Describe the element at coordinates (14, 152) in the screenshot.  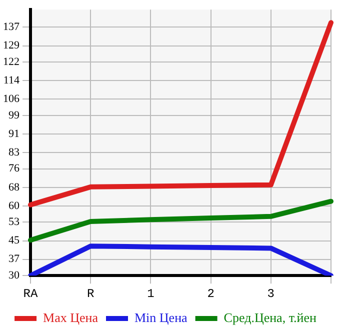
I see `y-tick-label: 83` at that location.